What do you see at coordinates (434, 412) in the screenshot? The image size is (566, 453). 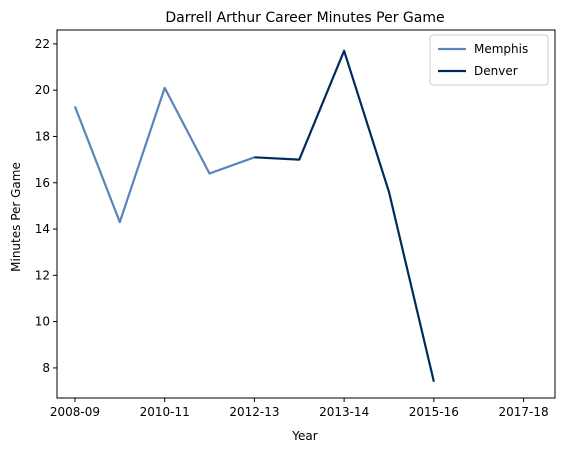 I see `x-tick-label: 2015-16` at bounding box center [434, 412].